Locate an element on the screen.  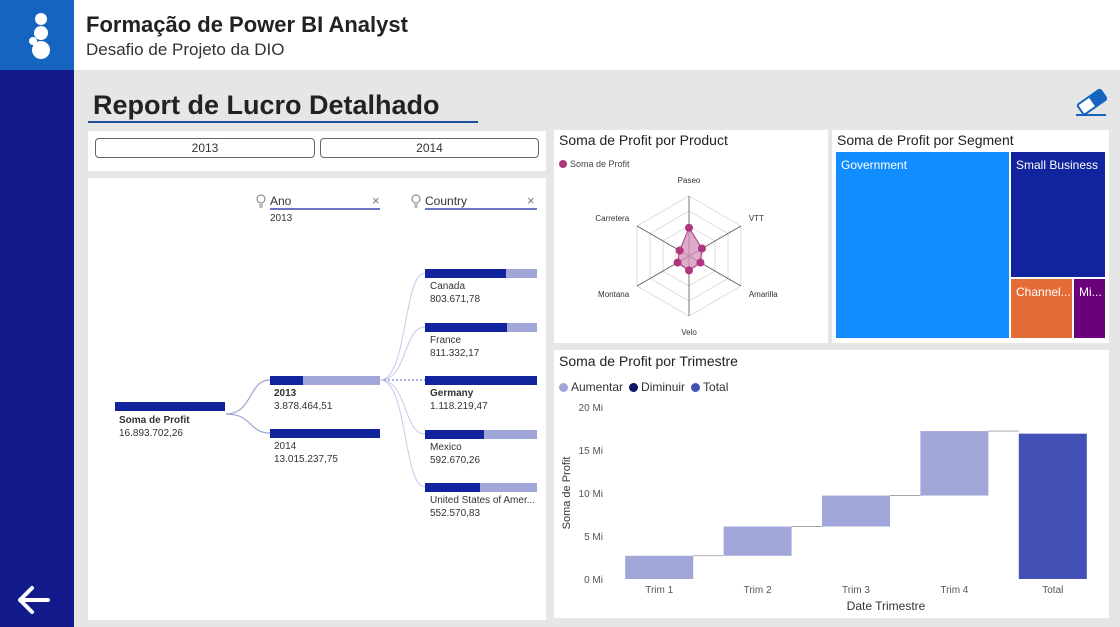
radar-category-label: Paseo is located at coordinates (689, 180).